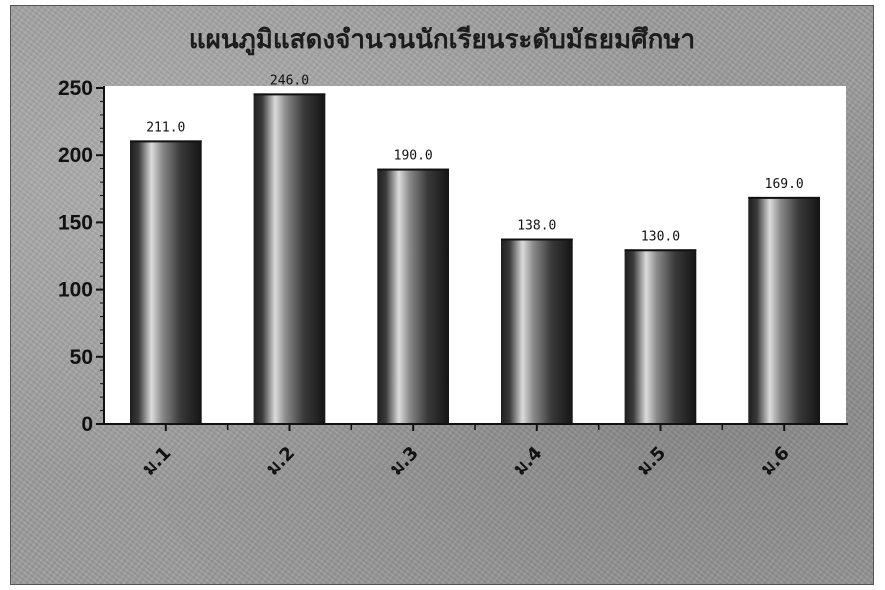  Describe the element at coordinates (651, 461) in the screenshot. I see `x-tick-label: ม.5` at that location.